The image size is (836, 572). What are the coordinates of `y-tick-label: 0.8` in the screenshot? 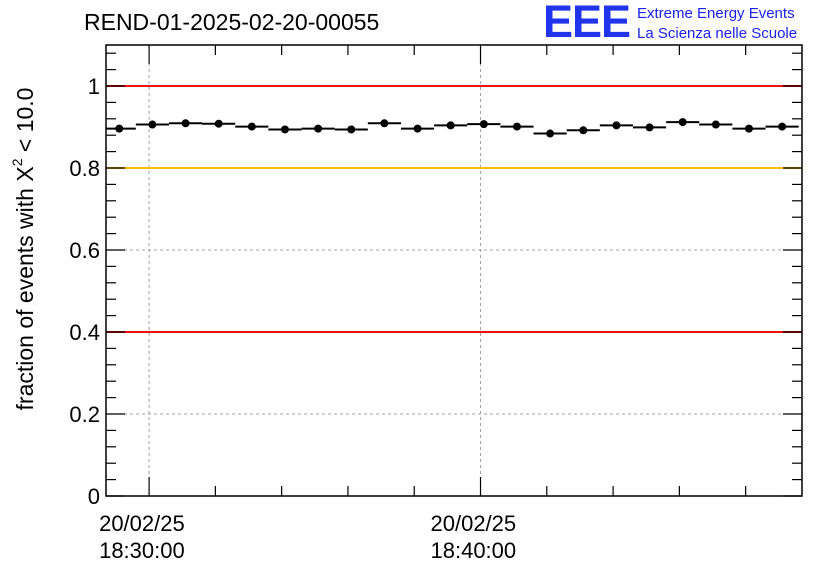 It's located at (84, 168).